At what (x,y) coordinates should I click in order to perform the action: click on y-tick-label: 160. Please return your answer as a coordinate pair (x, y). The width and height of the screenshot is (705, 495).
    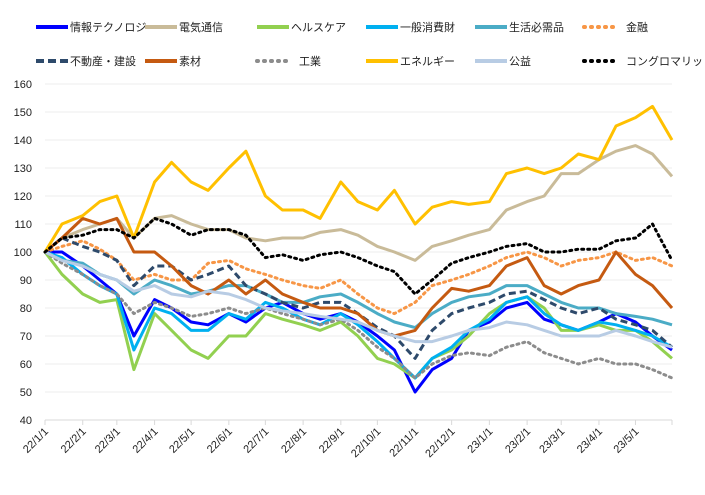
    Looking at the image, I should click on (23, 85).